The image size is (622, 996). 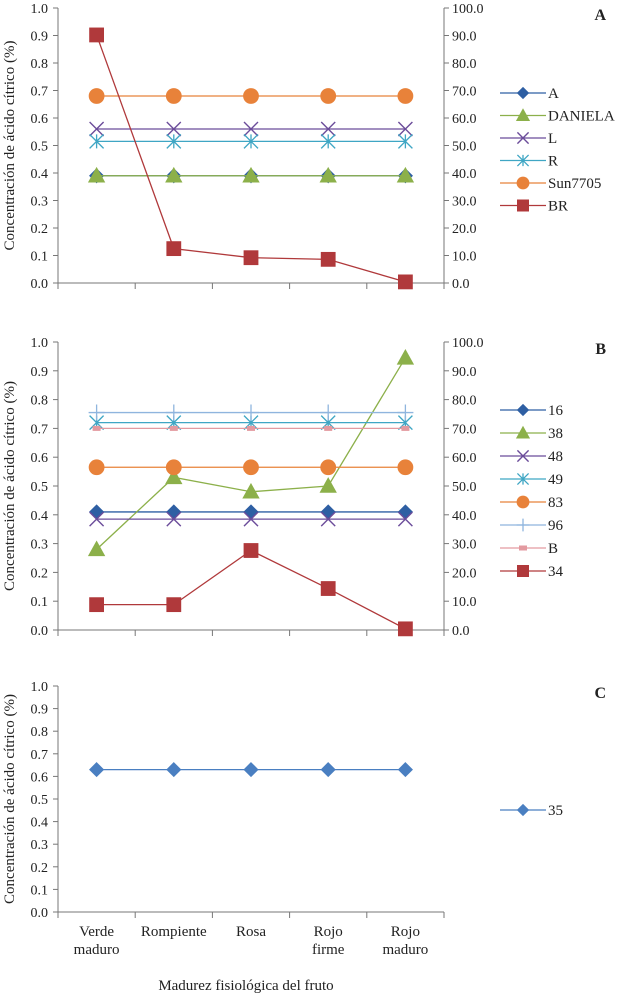 What do you see at coordinates (405, 932) in the screenshot?
I see `x-tick-label-line: Rojo` at bounding box center [405, 932].